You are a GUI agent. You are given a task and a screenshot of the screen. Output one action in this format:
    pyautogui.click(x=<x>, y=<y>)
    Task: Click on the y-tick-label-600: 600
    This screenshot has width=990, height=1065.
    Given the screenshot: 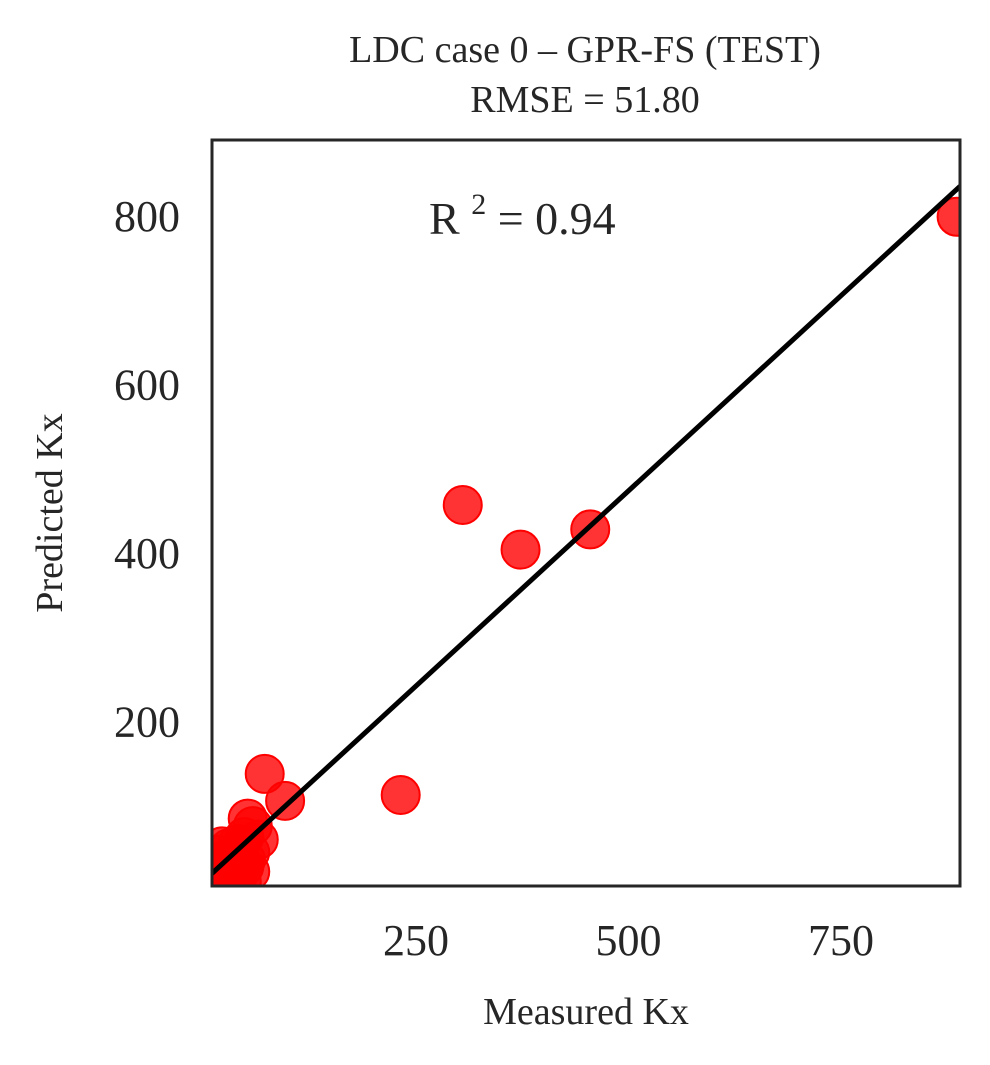 What is the action you would take?
    pyautogui.click(x=147, y=384)
    